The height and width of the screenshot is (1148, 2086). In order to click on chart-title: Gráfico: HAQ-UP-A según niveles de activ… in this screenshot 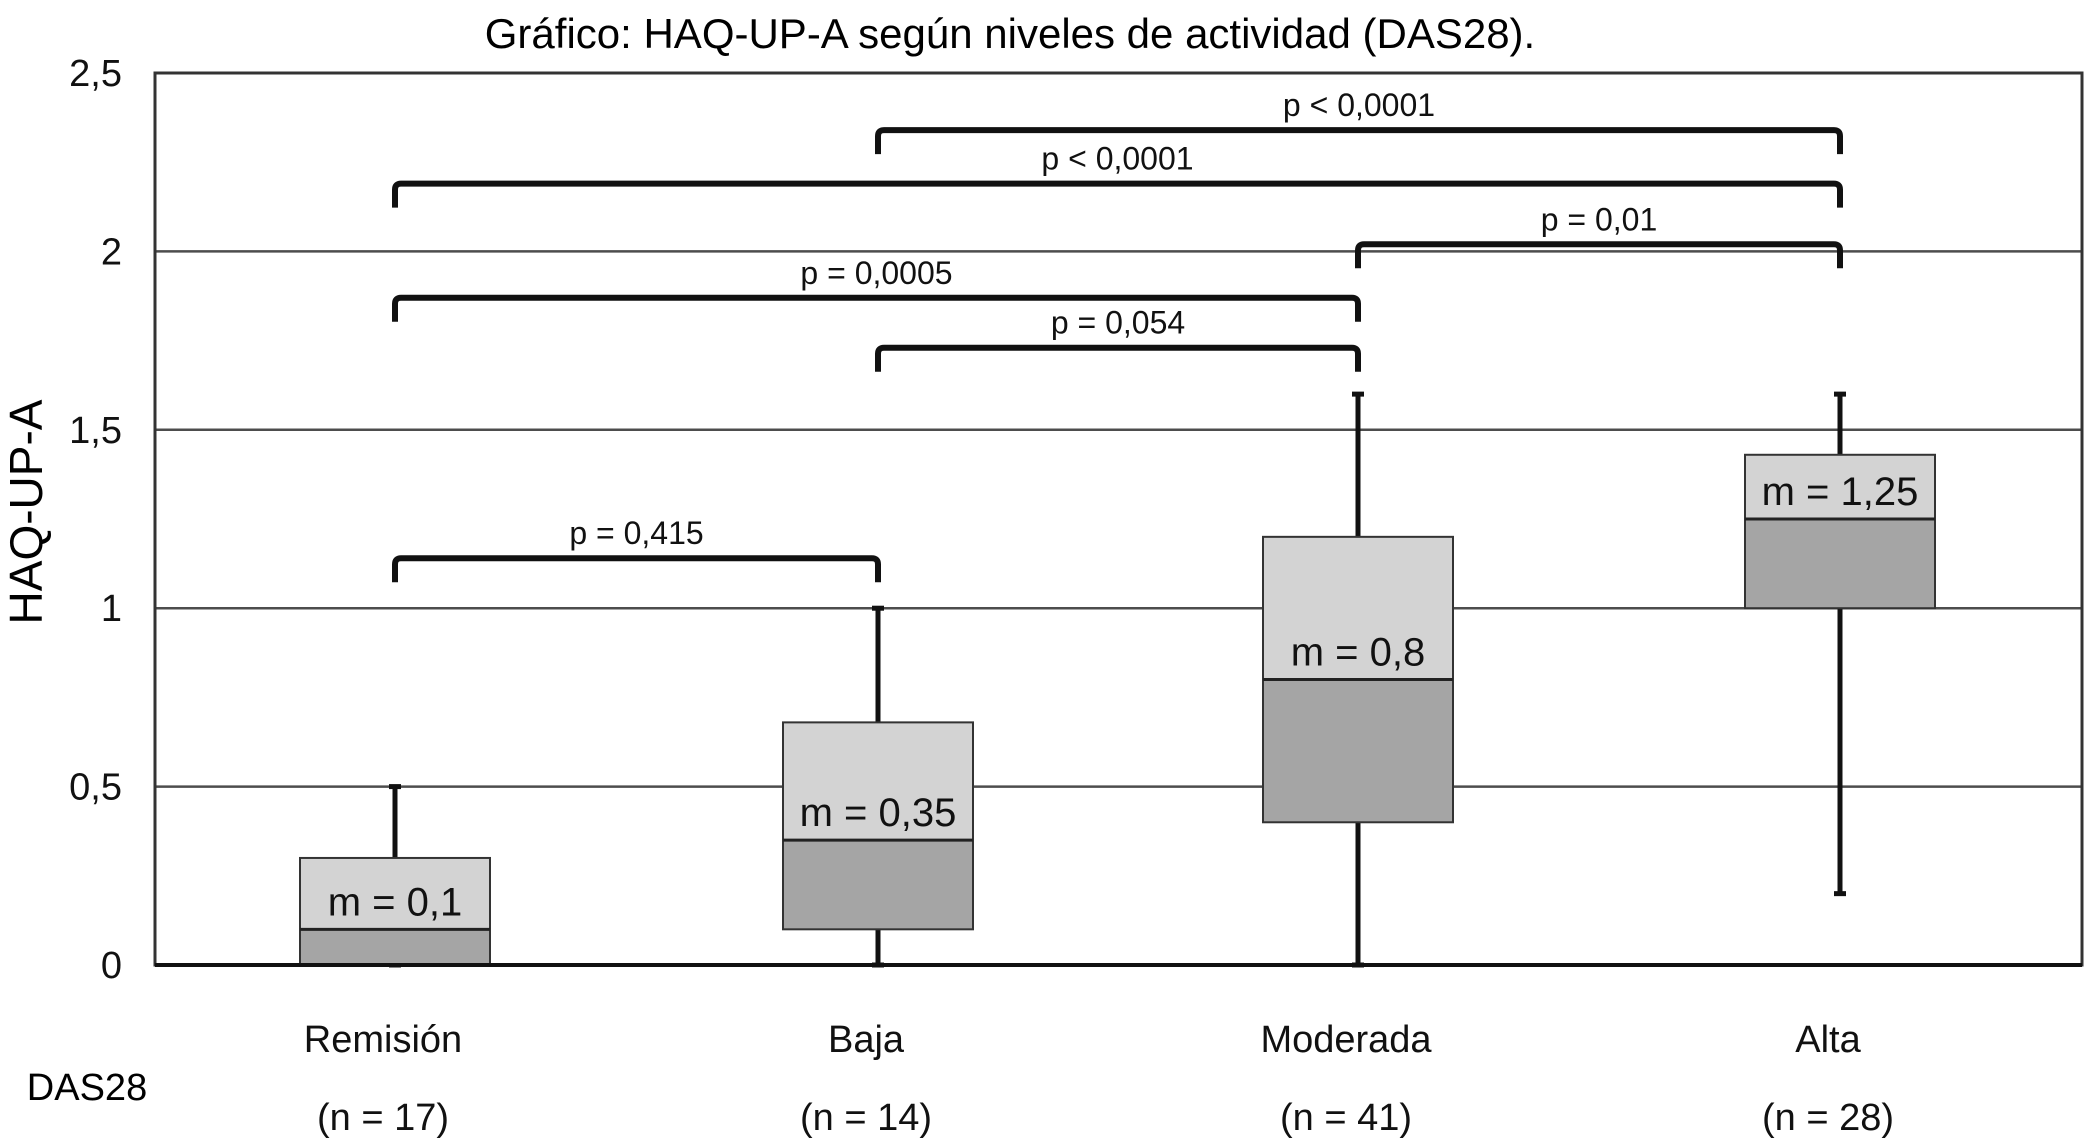, I will do `click(1010, 33)`.